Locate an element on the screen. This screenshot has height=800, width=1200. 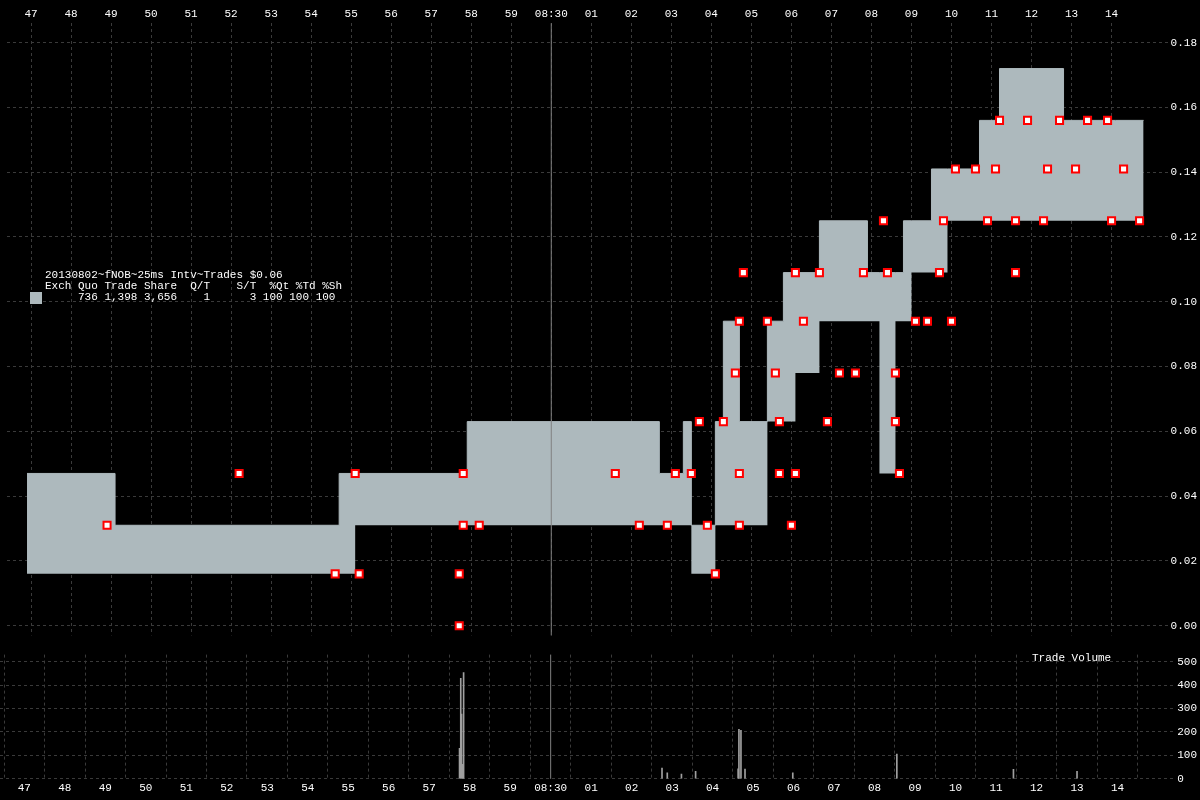
annotation: 736 1,398 3,656 1 3 100 100 100 is located at coordinates (207, 297).